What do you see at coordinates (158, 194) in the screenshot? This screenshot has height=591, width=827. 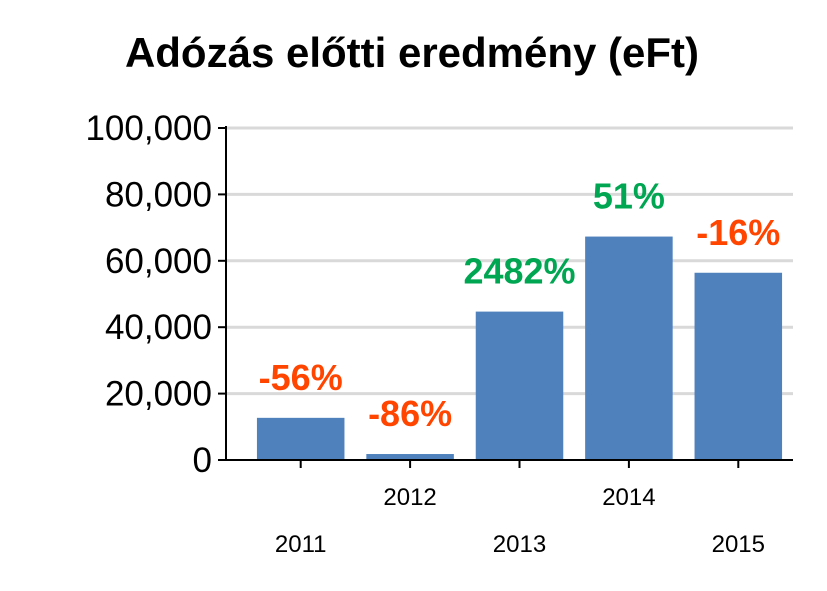 I see `y-tick-label: 80,000` at bounding box center [158, 194].